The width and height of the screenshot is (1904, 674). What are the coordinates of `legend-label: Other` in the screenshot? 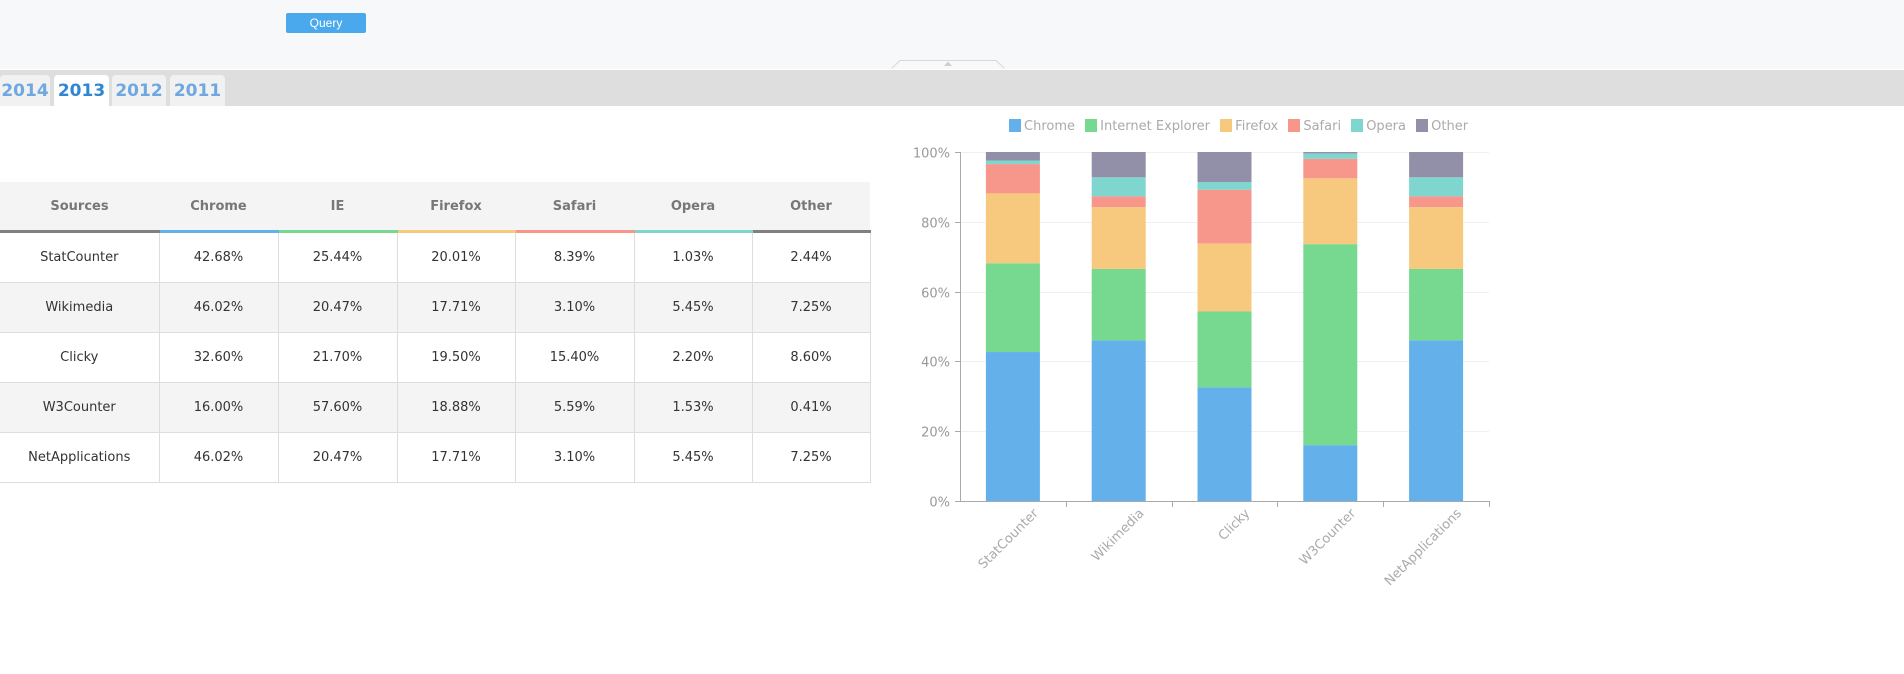 It's located at (1450, 126).